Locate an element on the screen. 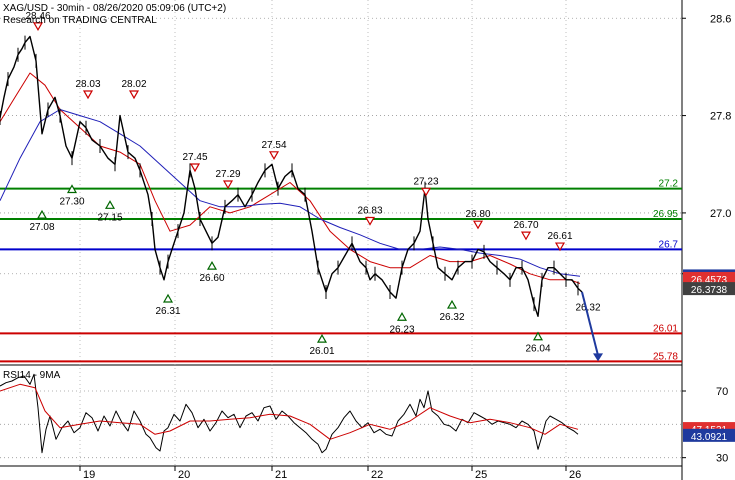  level-label: 26.95 is located at coordinates (665, 214).